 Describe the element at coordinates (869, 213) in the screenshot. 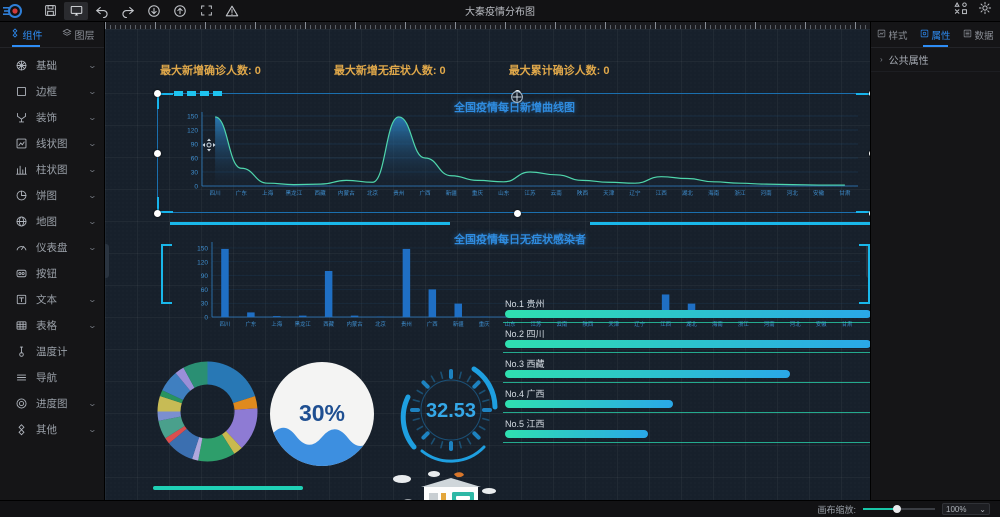

I see `selection-handle-br` at that location.